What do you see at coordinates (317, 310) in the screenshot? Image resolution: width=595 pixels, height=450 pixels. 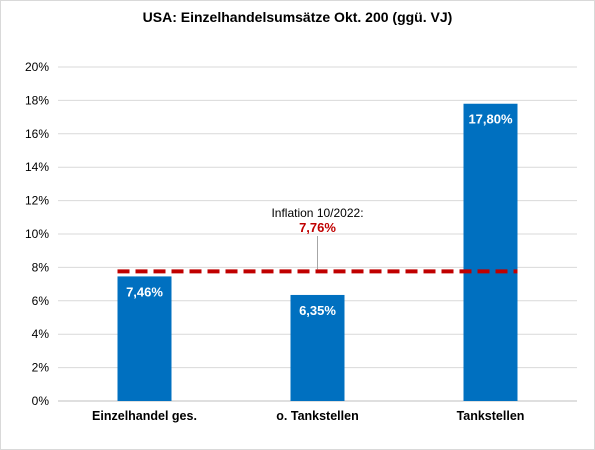 I see `data-label: 6,35%` at bounding box center [317, 310].